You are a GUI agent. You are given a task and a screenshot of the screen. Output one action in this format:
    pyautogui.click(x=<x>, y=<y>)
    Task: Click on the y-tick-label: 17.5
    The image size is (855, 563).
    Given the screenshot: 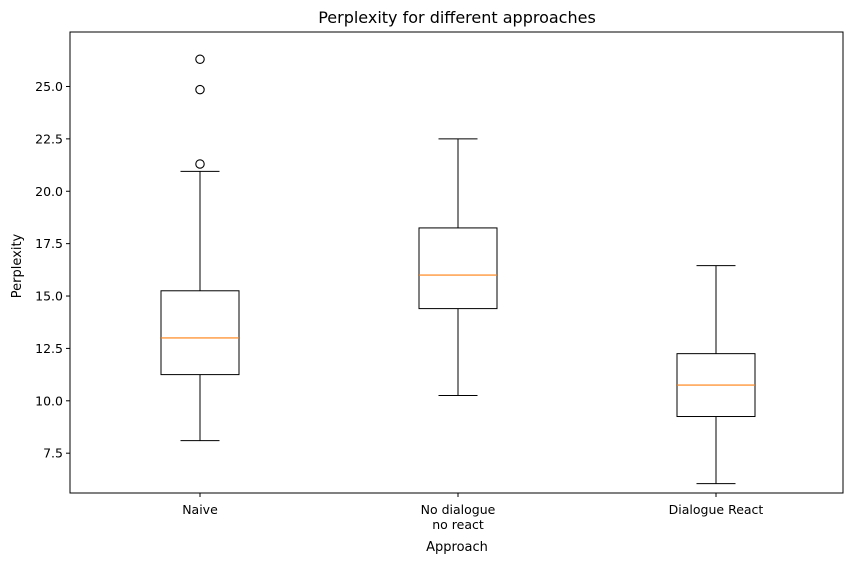 What is the action you would take?
    pyautogui.click(x=49, y=243)
    